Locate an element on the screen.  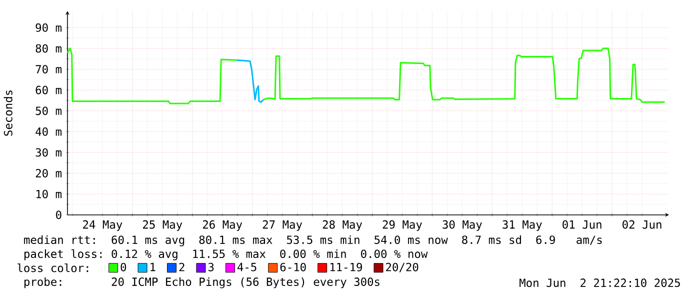
text: median rtt: 60.1 ms avg 80.1 ms max 53.5 ms min 54.0 ms now 8.7 ms sd 6.9 am/s is located at coordinates (313, 240).